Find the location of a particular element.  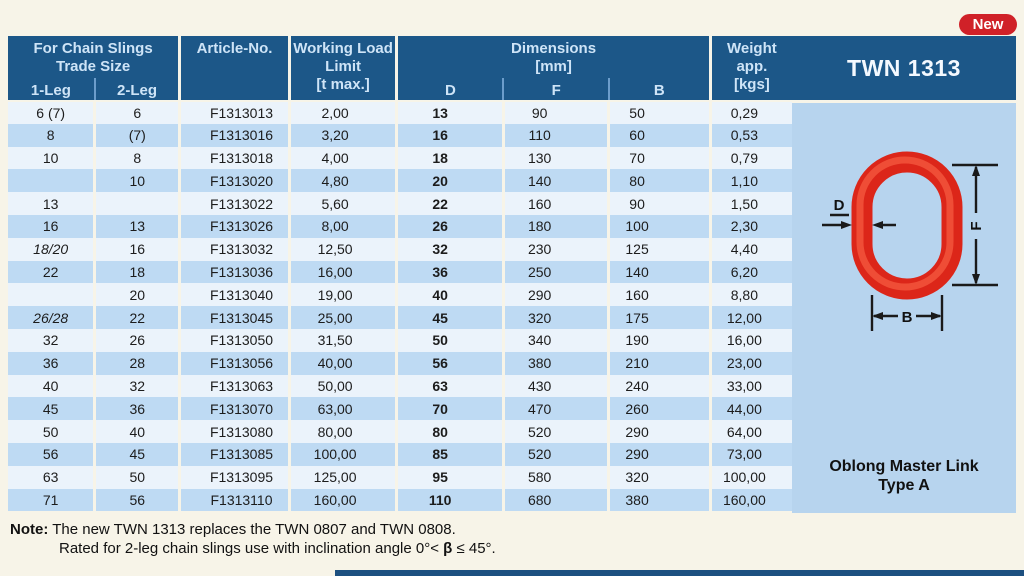

cell-weight: 33,00 is located at coordinates (751, 386).